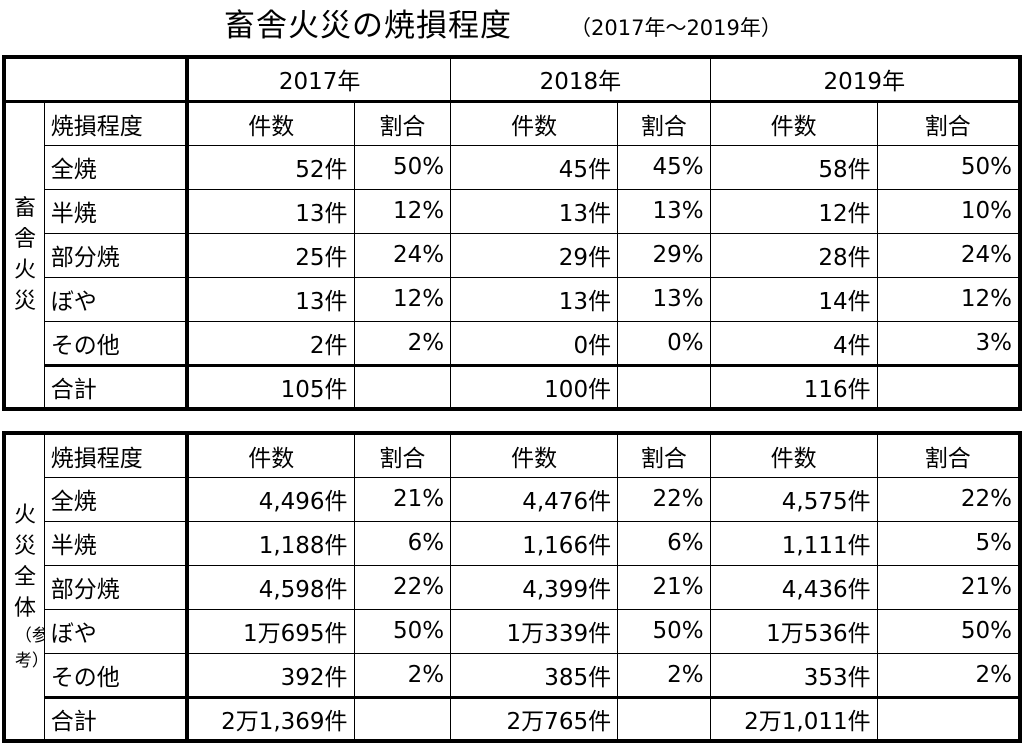 The height and width of the screenshot is (754, 1024). Describe the element at coordinates (319, 79) in the screenshot. I see `year-2017-header: 2017年` at that location.